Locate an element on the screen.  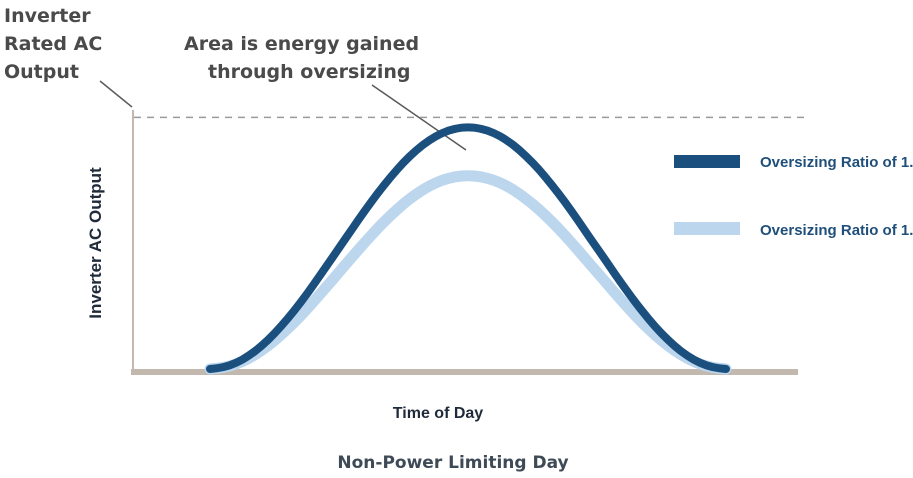
rated-output-label-line: Rated AC is located at coordinates (53, 44).